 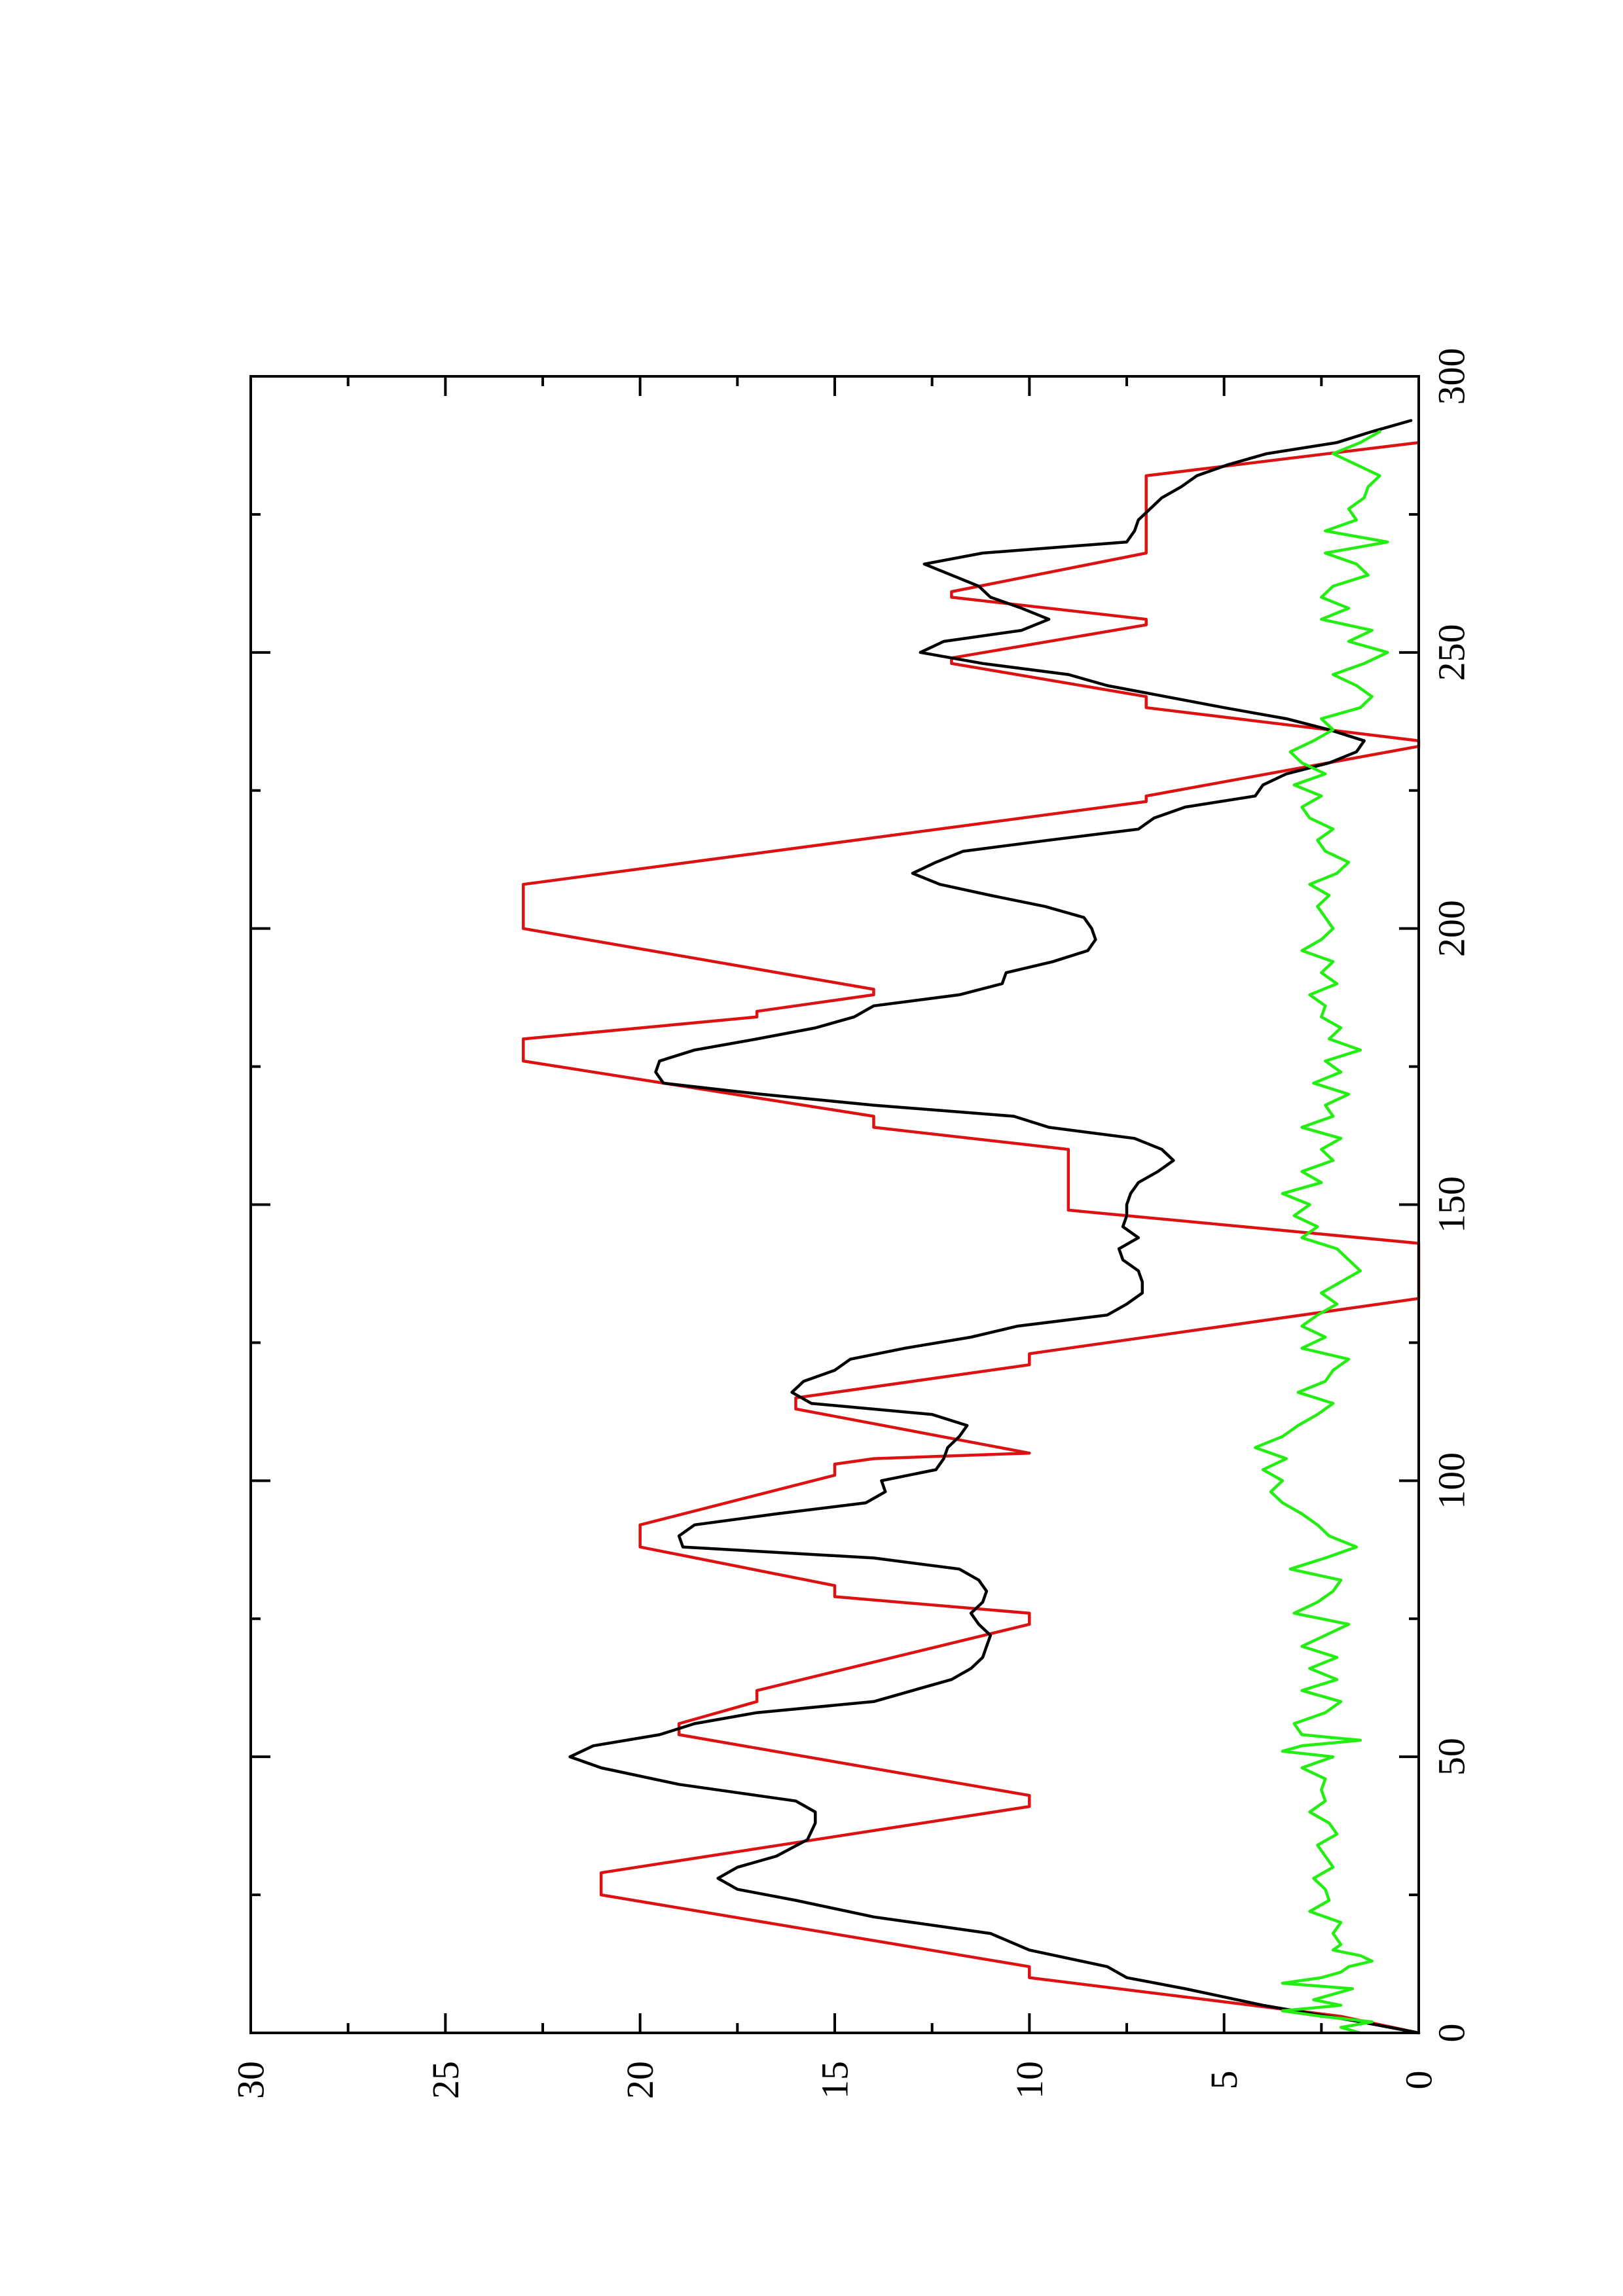 What do you see at coordinates (1224, 2080) in the screenshot?
I see `y-tick-label: 5` at bounding box center [1224, 2080].